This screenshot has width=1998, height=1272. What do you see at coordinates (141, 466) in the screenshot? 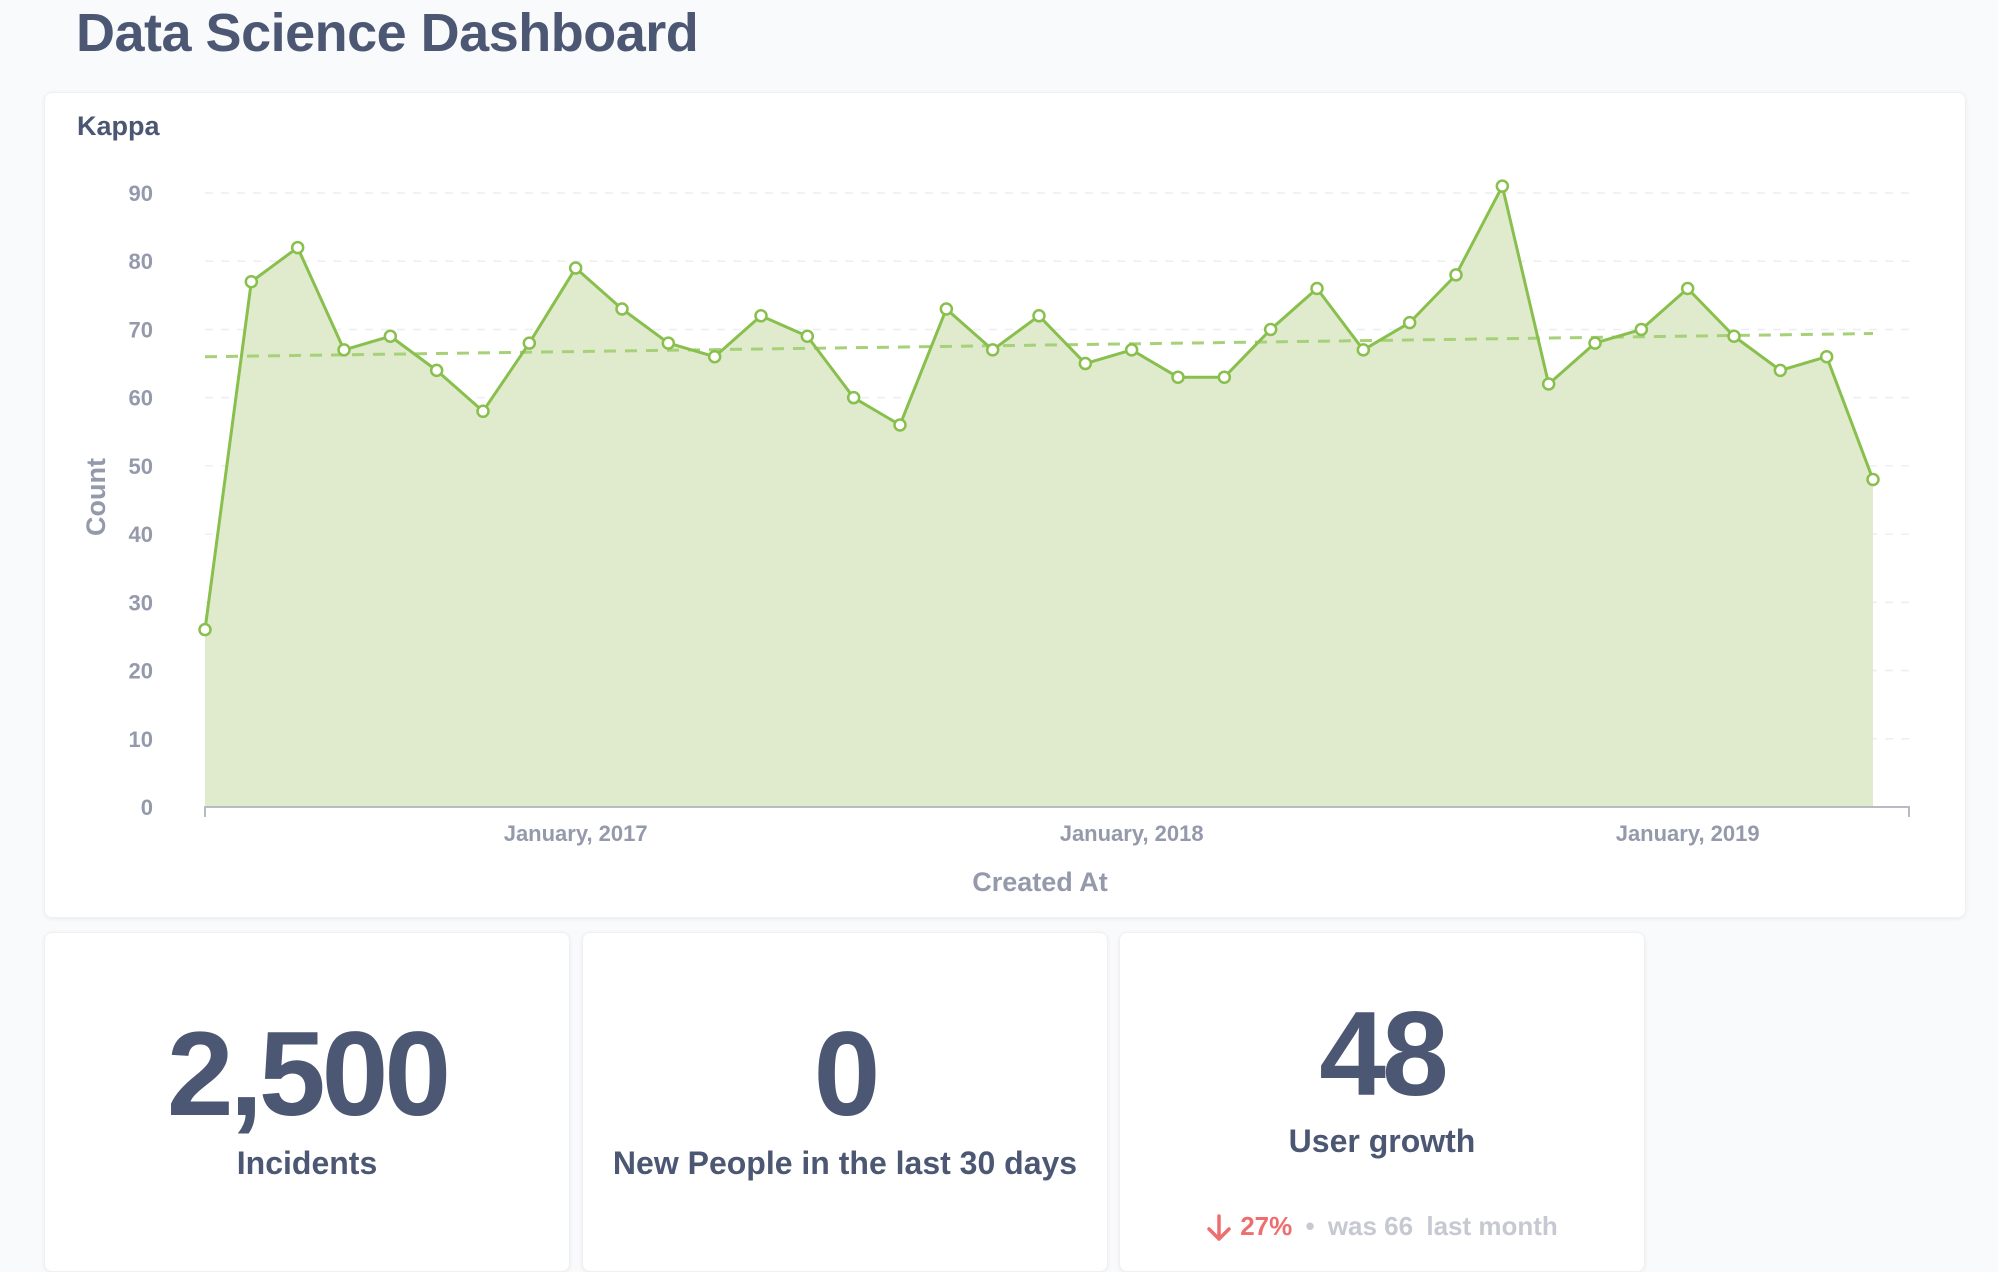
I see `y-tick-label: 50` at bounding box center [141, 466].